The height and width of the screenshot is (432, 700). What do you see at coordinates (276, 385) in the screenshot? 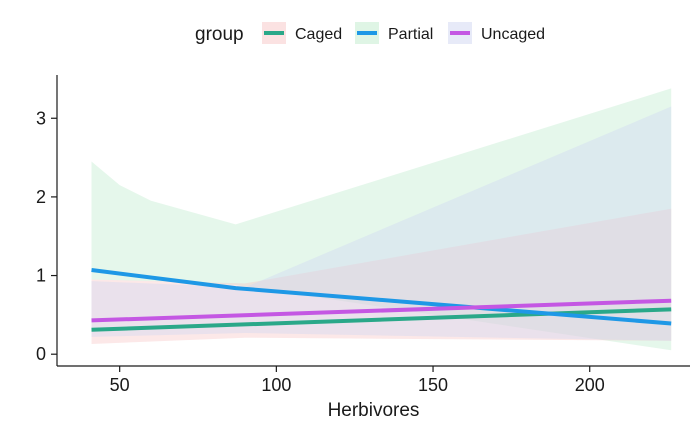
I see `x-tick-label: 100` at bounding box center [276, 385].